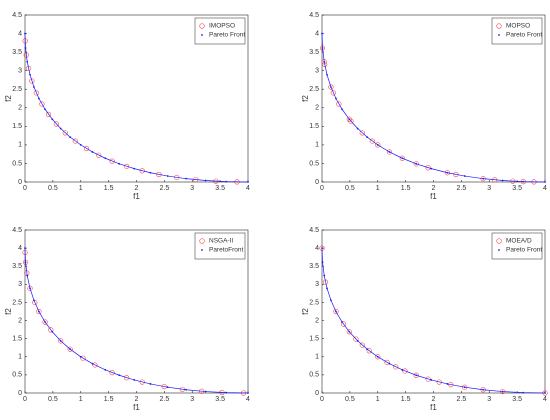 This screenshot has width=550, height=420. What do you see at coordinates (248, 399) in the screenshot?
I see `x-tick-label: 4` at bounding box center [248, 399].